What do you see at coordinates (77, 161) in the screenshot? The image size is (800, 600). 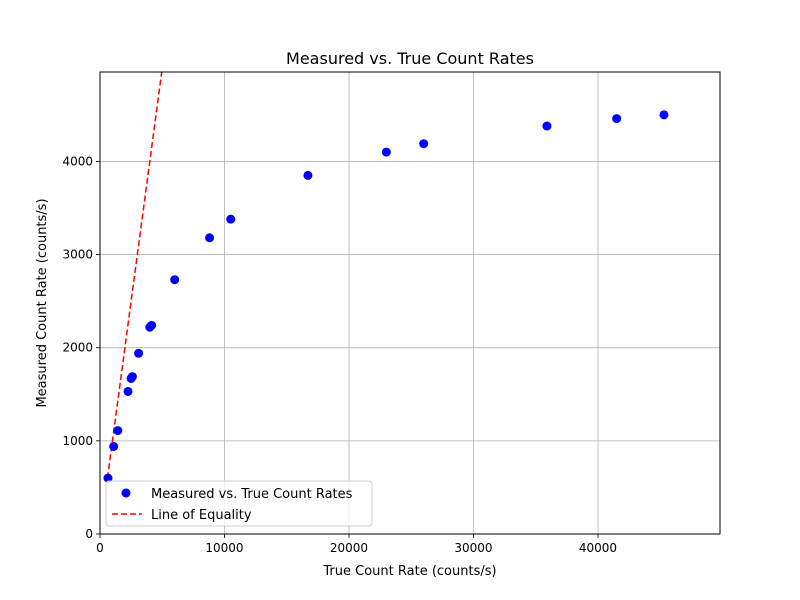 I see `y-tick-label: 4000` at bounding box center [77, 161].